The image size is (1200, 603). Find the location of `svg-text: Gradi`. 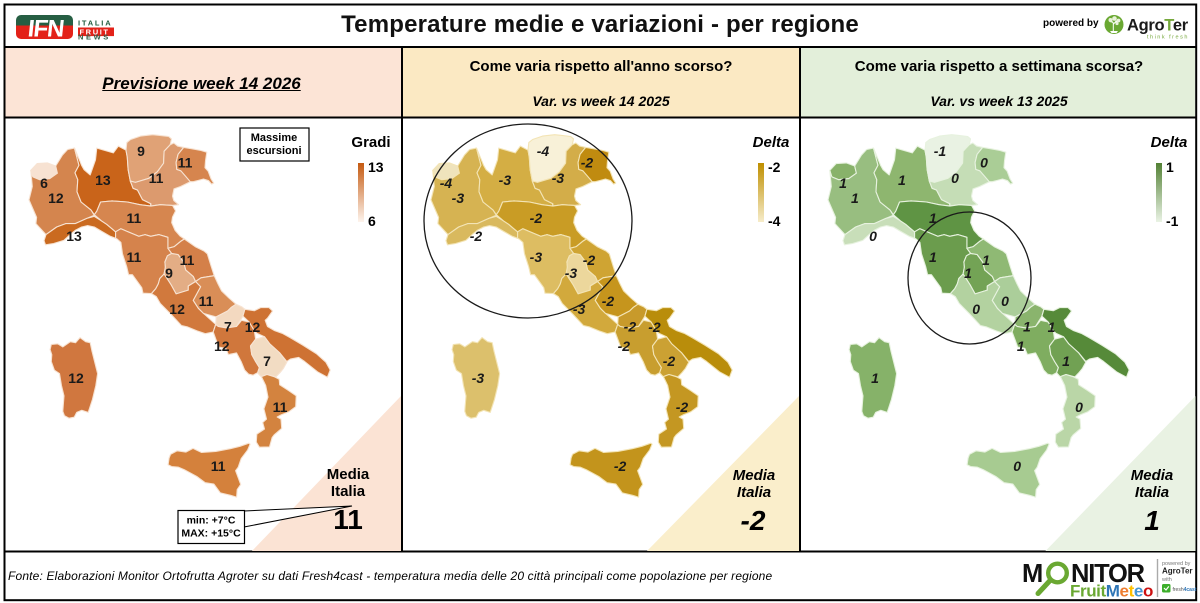

svg-text: Gradi is located at coordinates (370, 142).